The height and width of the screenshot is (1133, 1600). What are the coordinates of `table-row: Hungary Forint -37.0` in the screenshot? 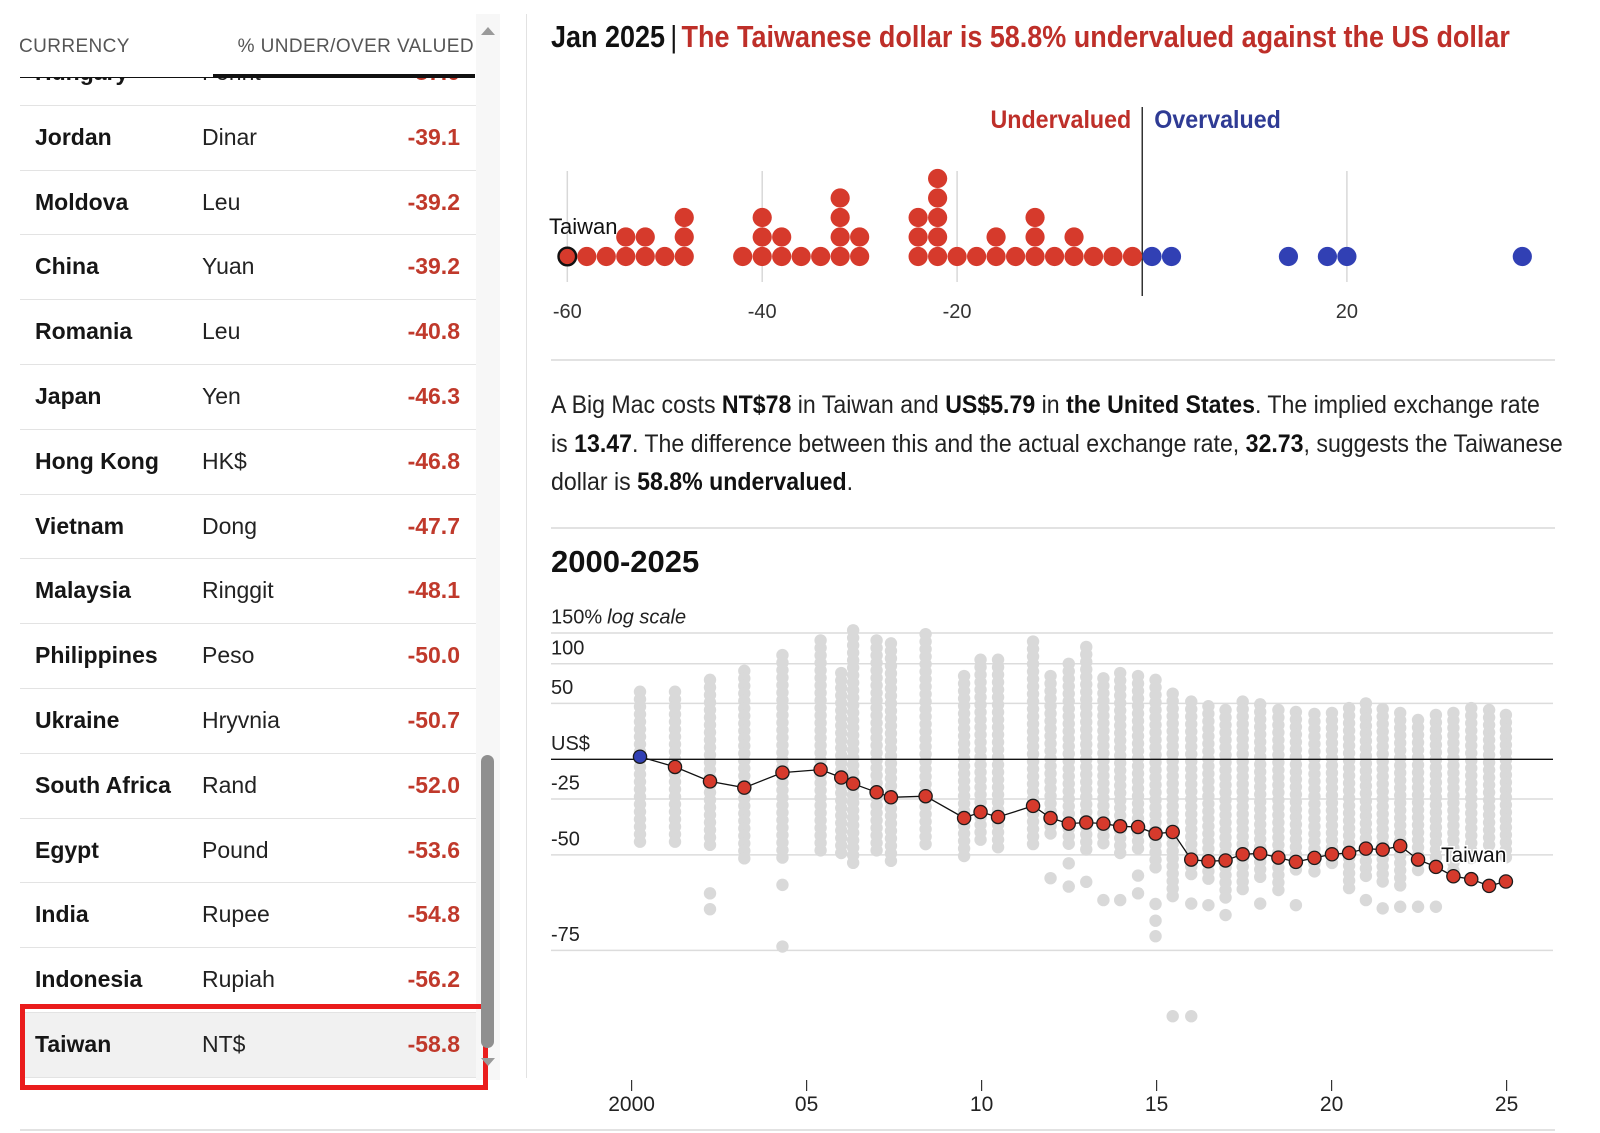 It's located at (248, 92).